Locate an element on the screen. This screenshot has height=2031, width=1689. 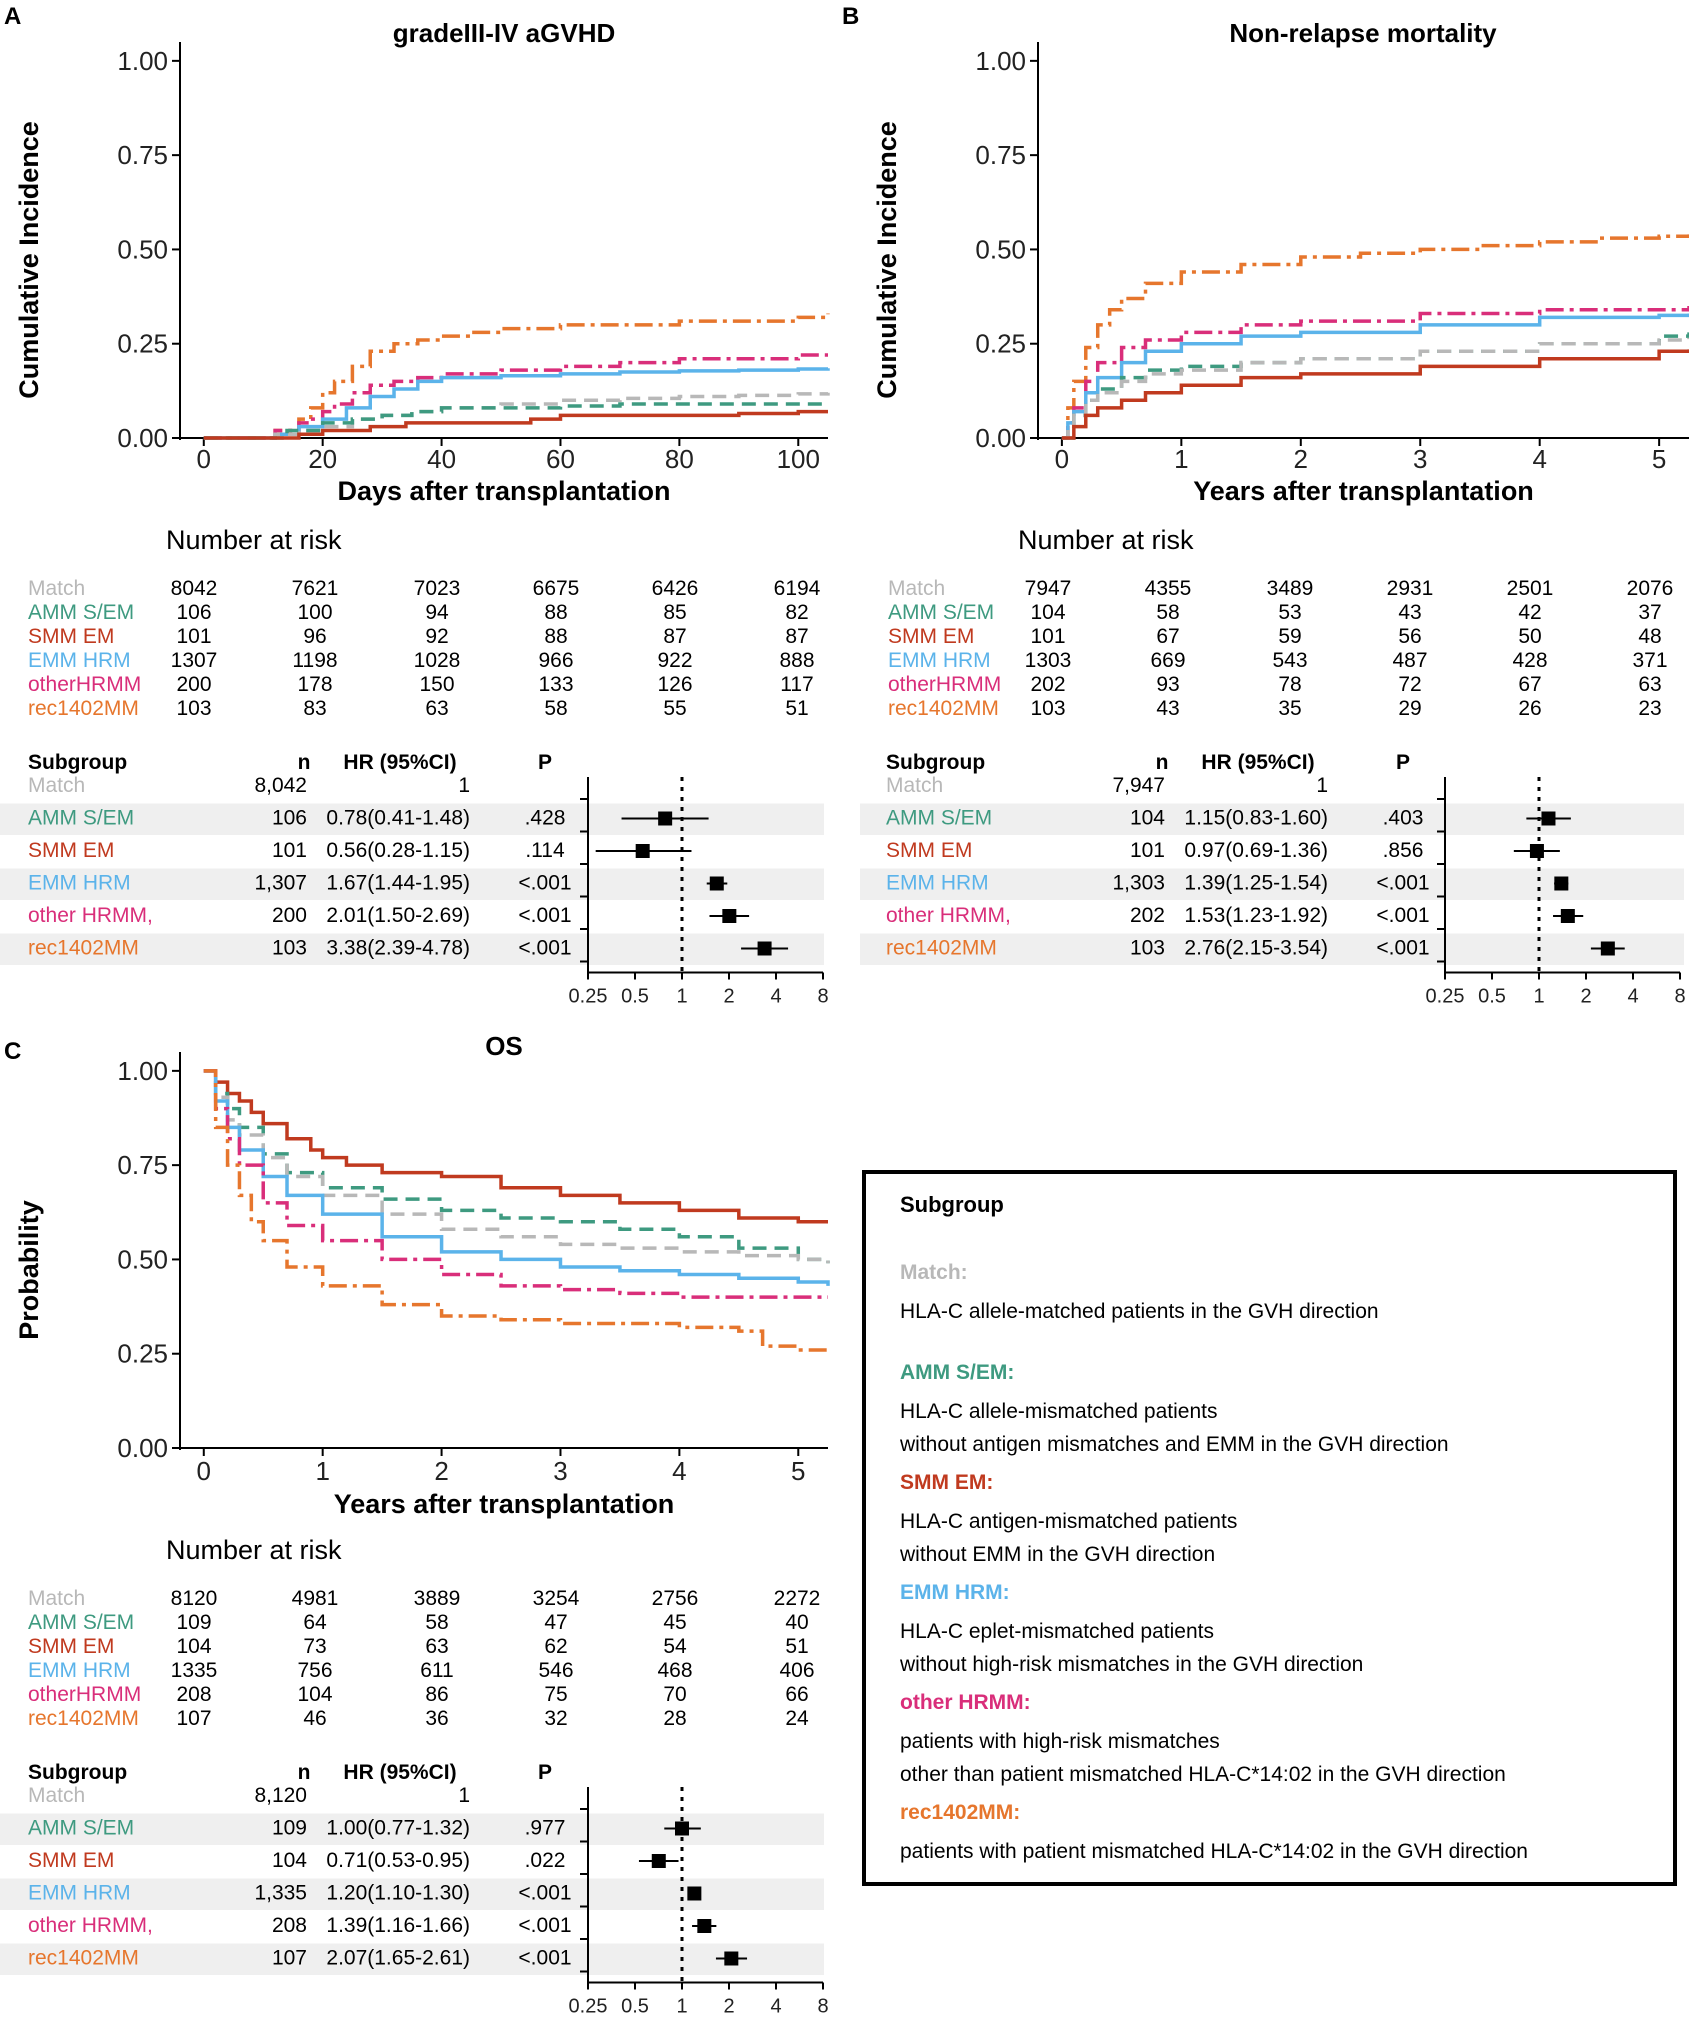
risk-value: 428 is located at coordinates (1529, 660).